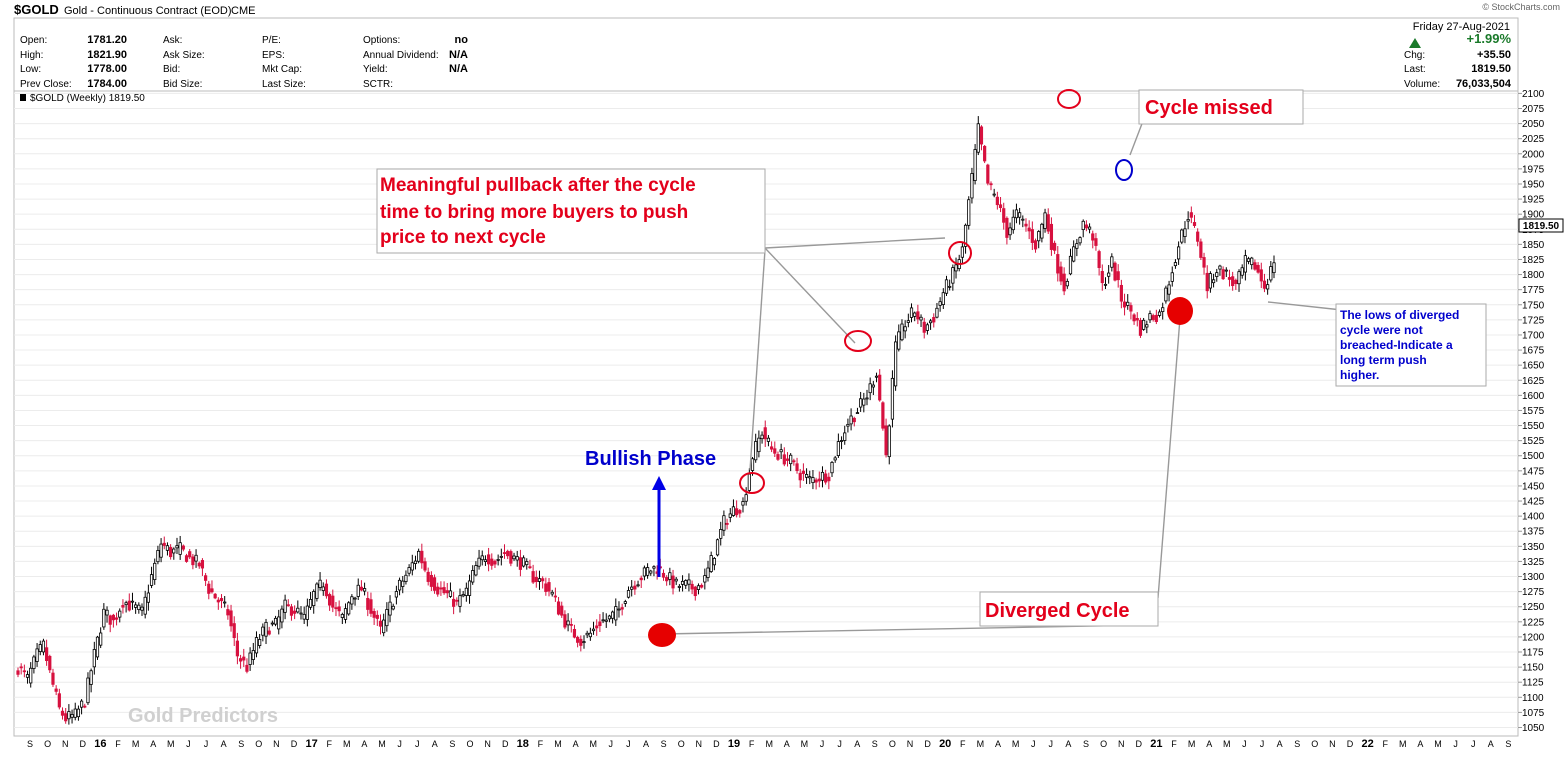 The height and width of the screenshot is (759, 1565). Describe the element at coordinates (1491, 69) in the screenshot. I see `stat-value: 1819.50` at that location.